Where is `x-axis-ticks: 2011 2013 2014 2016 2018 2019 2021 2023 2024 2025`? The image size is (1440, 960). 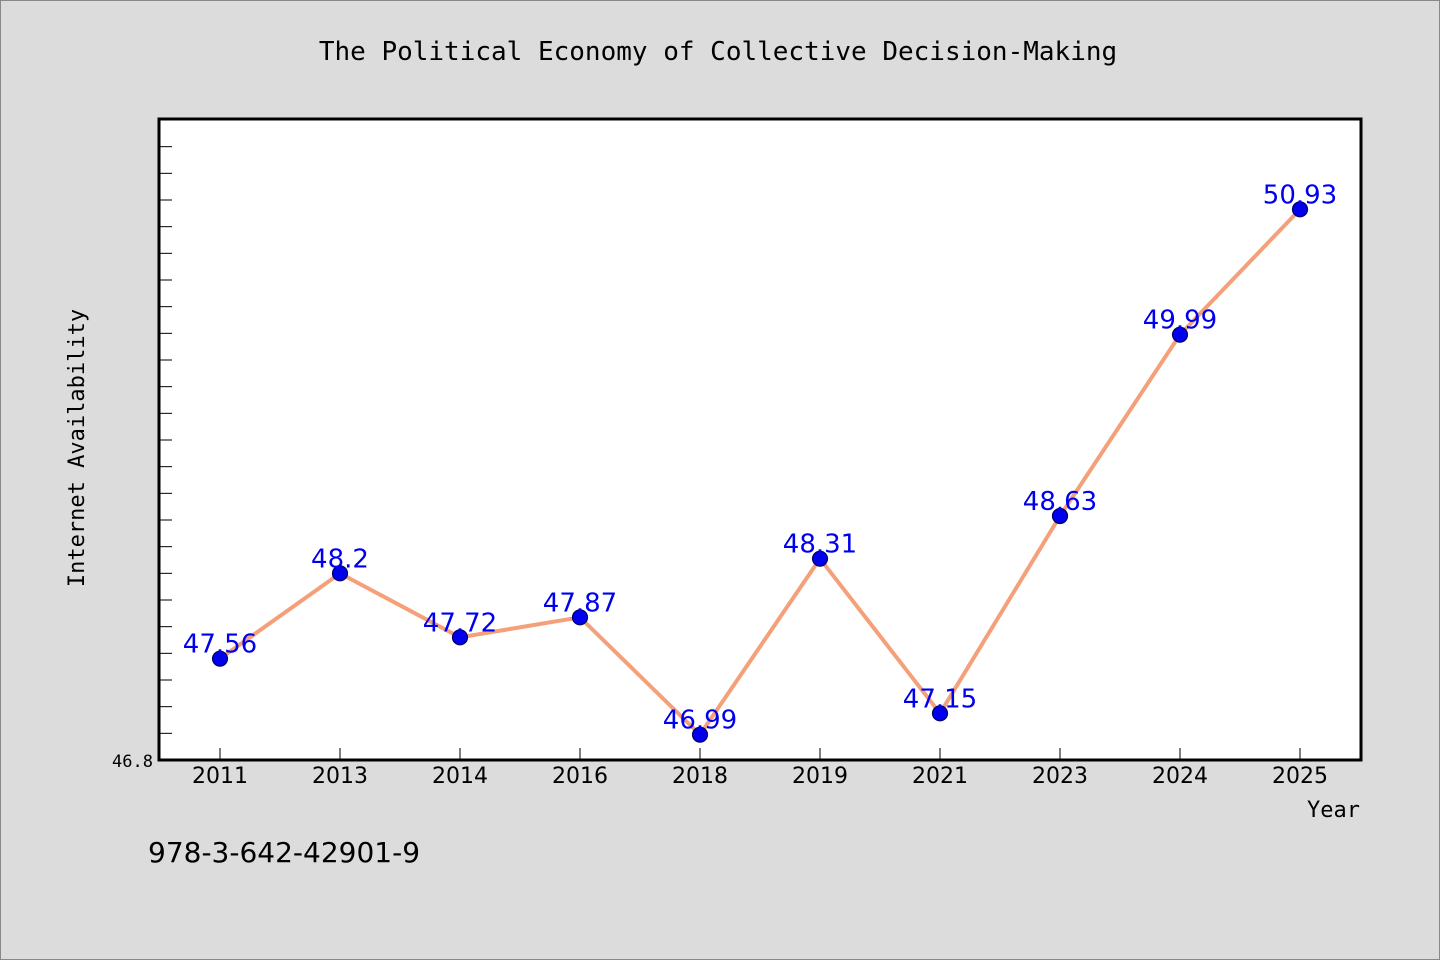 x-axis-ticks: 2011 2013 2014 2016 2018 2019 2021 2023 2024 2025 is located at coordinates (760, 768).